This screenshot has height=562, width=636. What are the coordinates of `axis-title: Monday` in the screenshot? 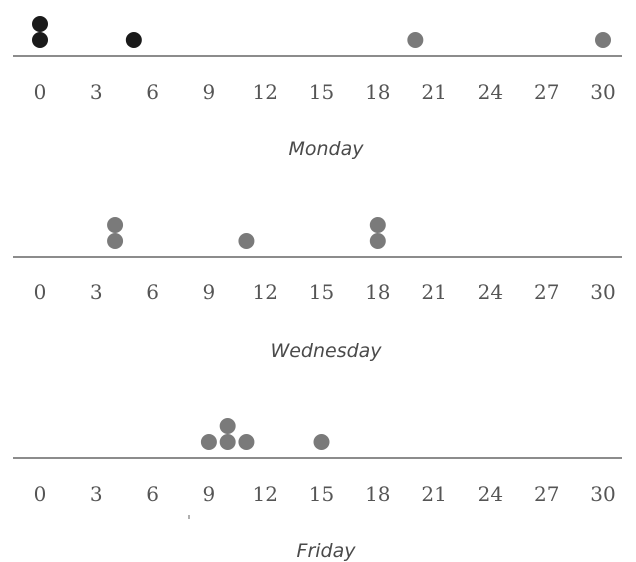 It's located at (326, 149).